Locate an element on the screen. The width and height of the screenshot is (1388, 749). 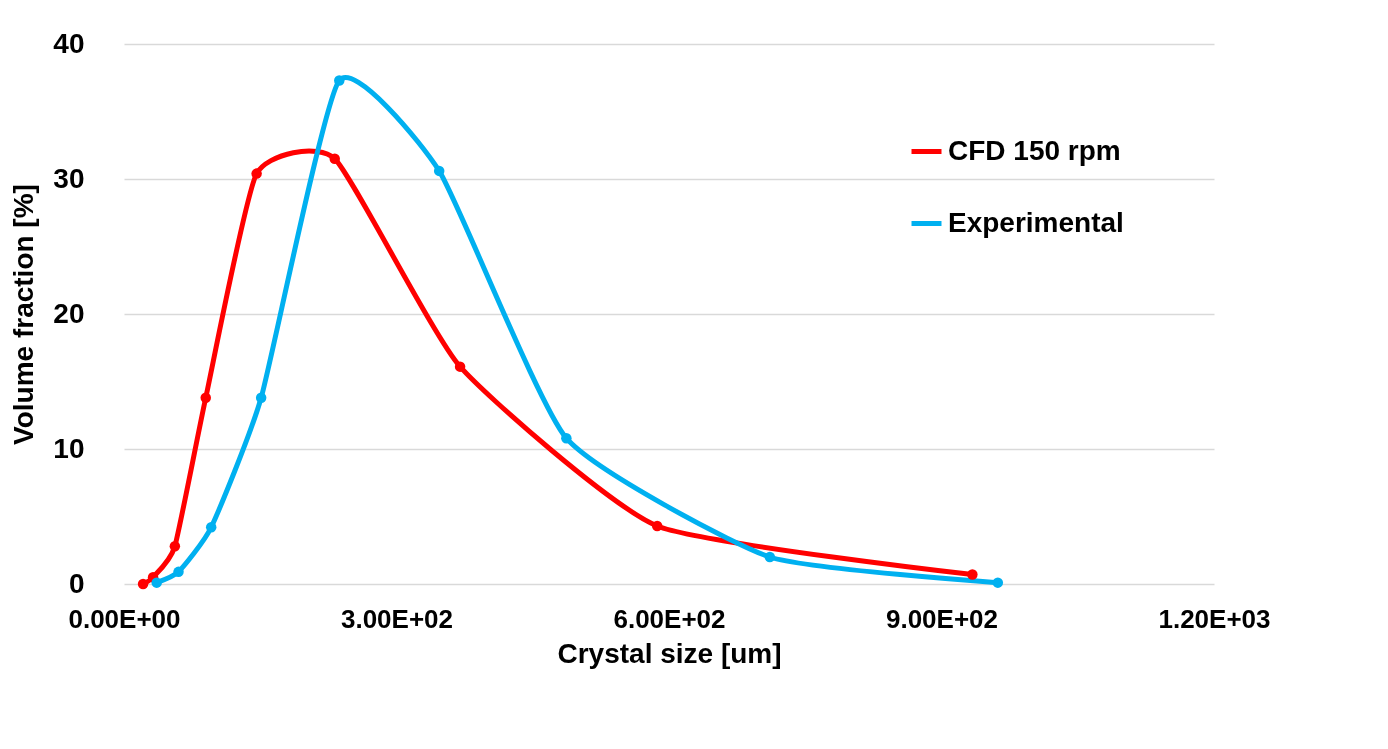
x-axis-title: Crystal size [um] is located at coordinates (669, 653).